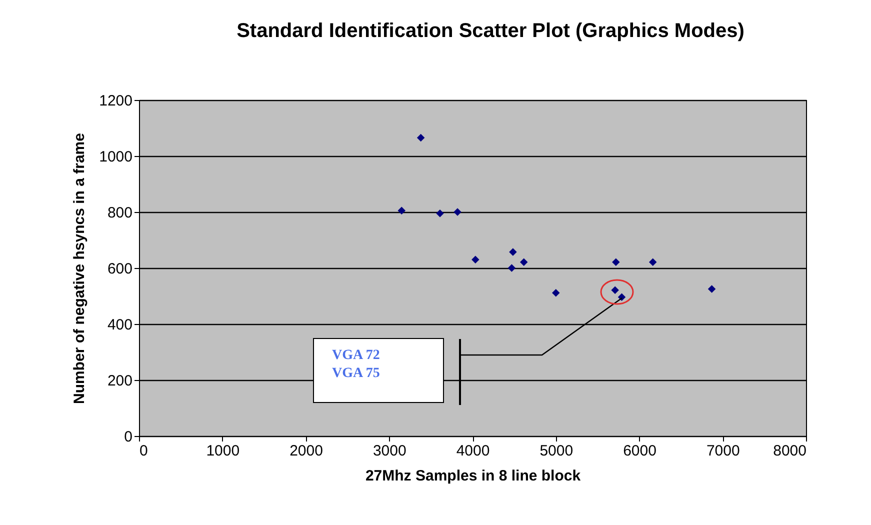 The height and width of the screenshot is (525, 871). I want to click on x-tick-label: 7000, so click(723, 451).